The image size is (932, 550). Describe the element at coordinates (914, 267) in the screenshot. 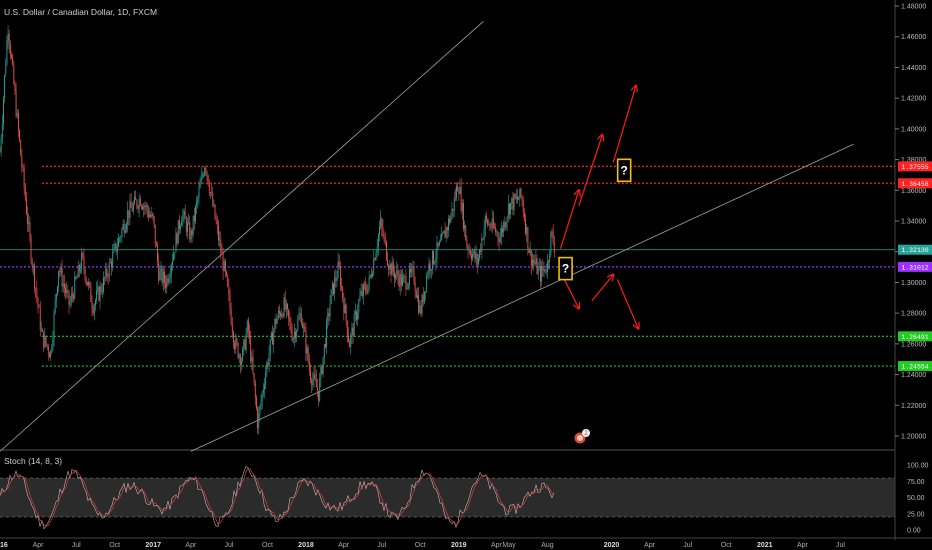

I see `price-tag-label: 1.31012` at that location.